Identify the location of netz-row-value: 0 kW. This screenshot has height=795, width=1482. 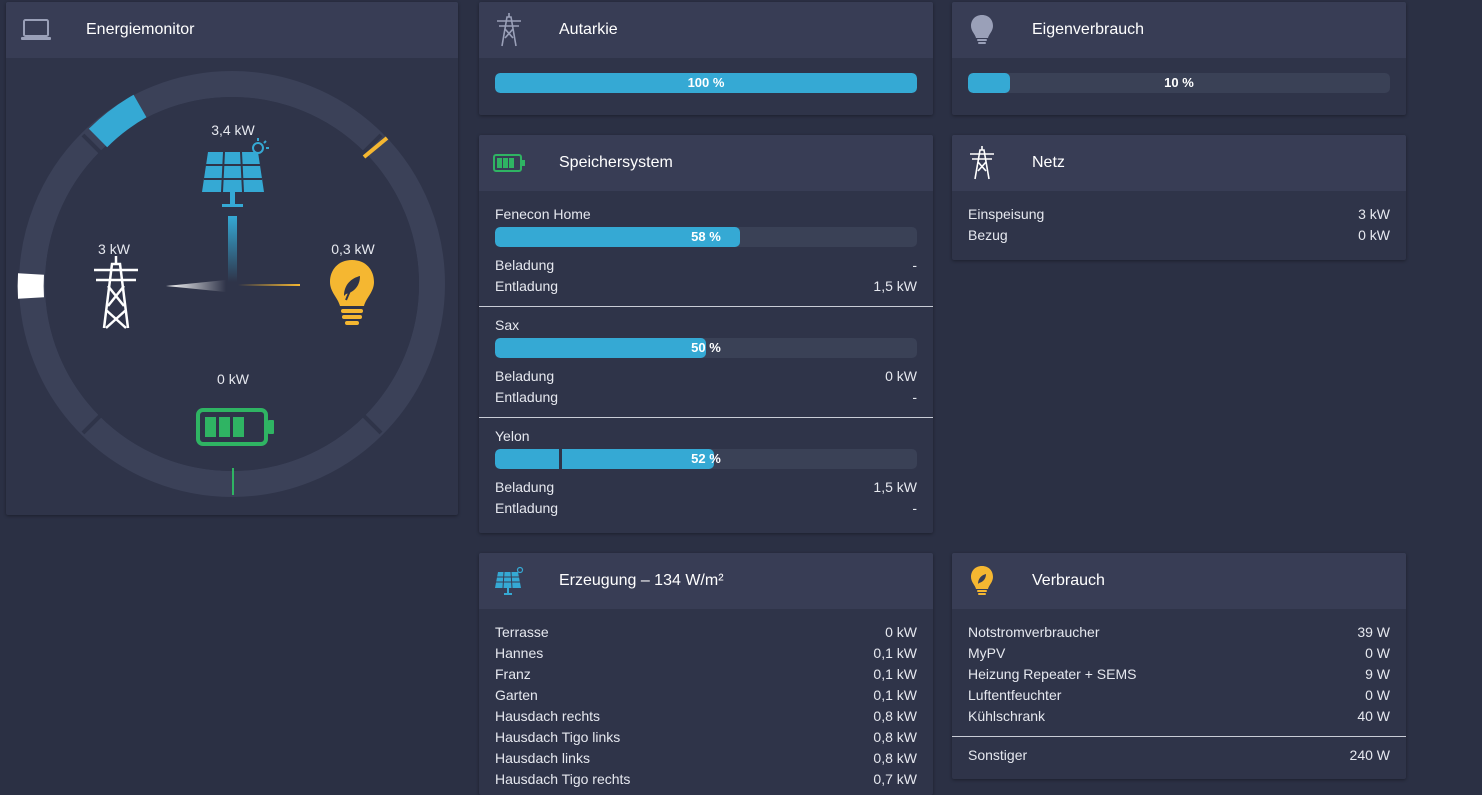
(1374, 235).